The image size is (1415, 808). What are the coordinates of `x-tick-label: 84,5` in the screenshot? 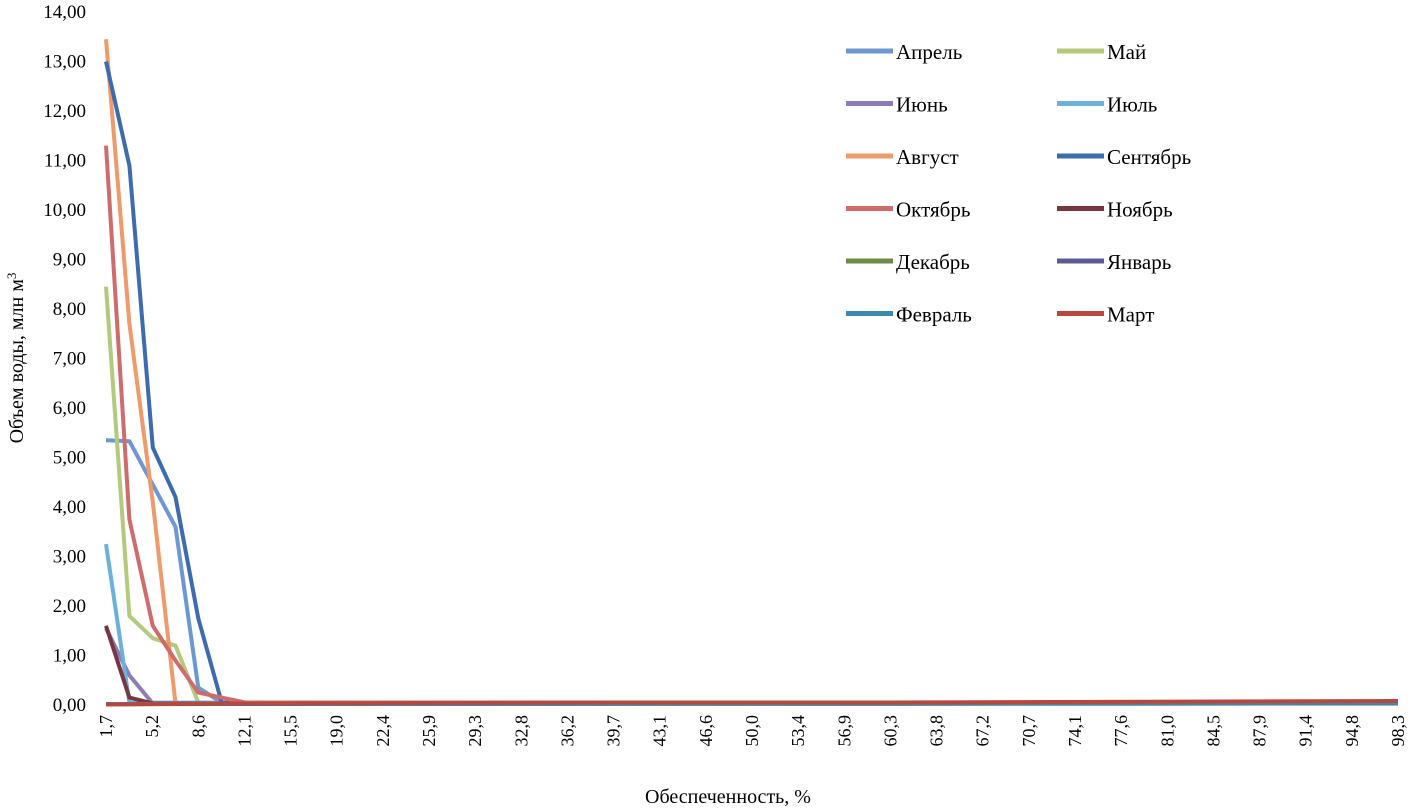 It's located at (1213, 731).